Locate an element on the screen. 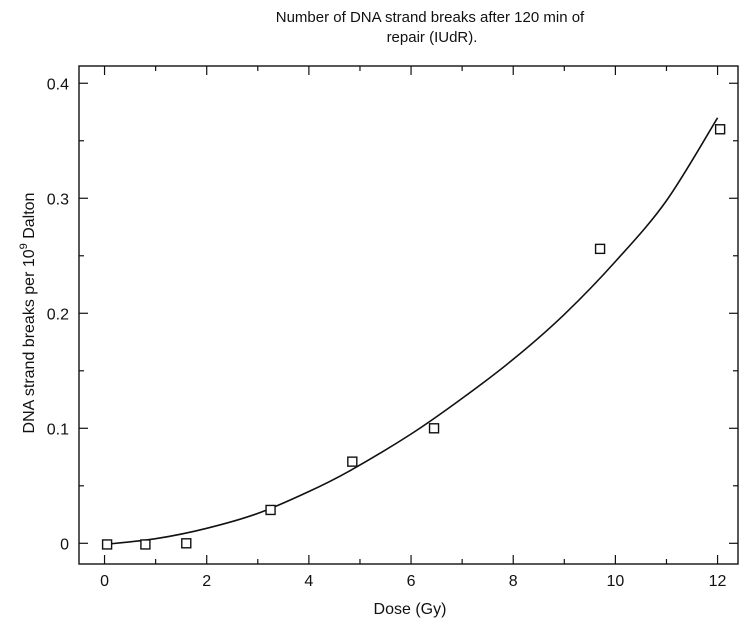  y-tick-label: 0 is located at coordinates (64, 544).